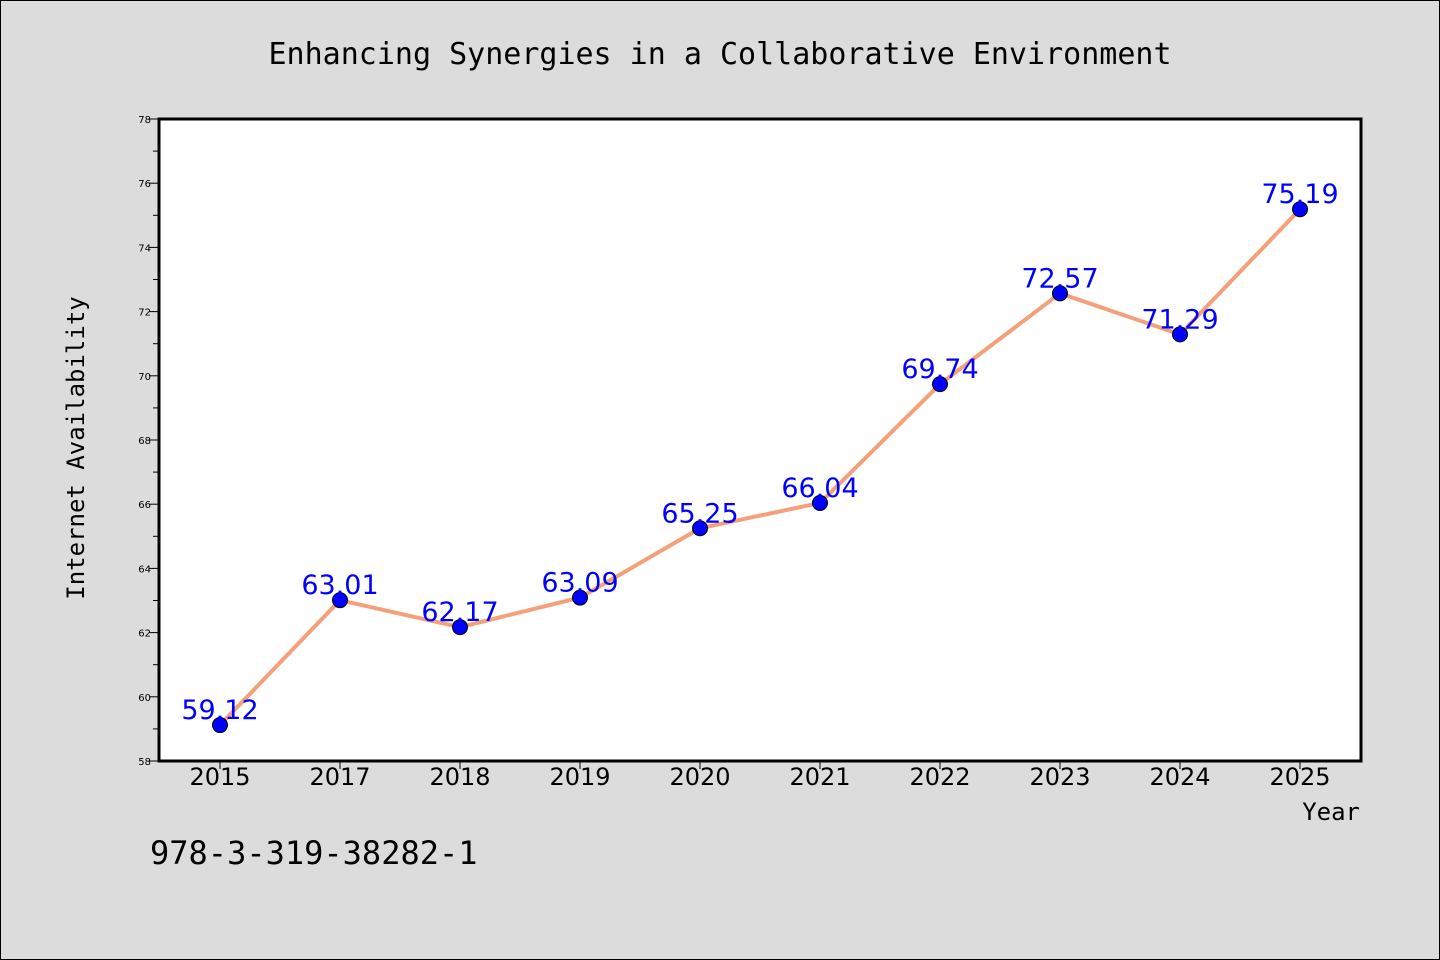  What do you see at coordinates (144, 184) in the screenshot?
I see `y-tick-label: 76` at bounding box center [144, 184].